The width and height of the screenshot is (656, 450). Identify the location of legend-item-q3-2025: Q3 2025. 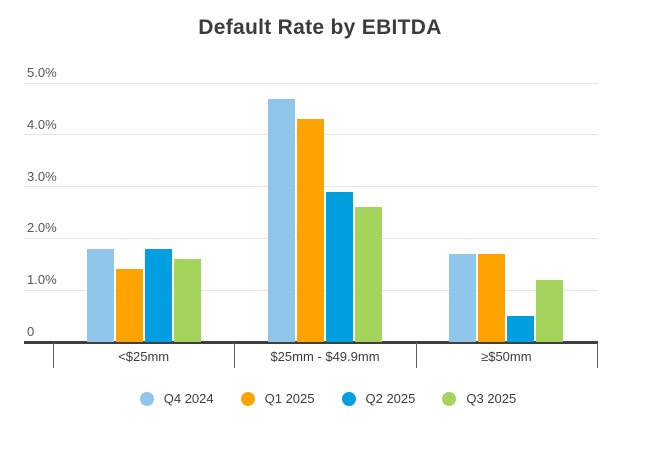
(479, 398).